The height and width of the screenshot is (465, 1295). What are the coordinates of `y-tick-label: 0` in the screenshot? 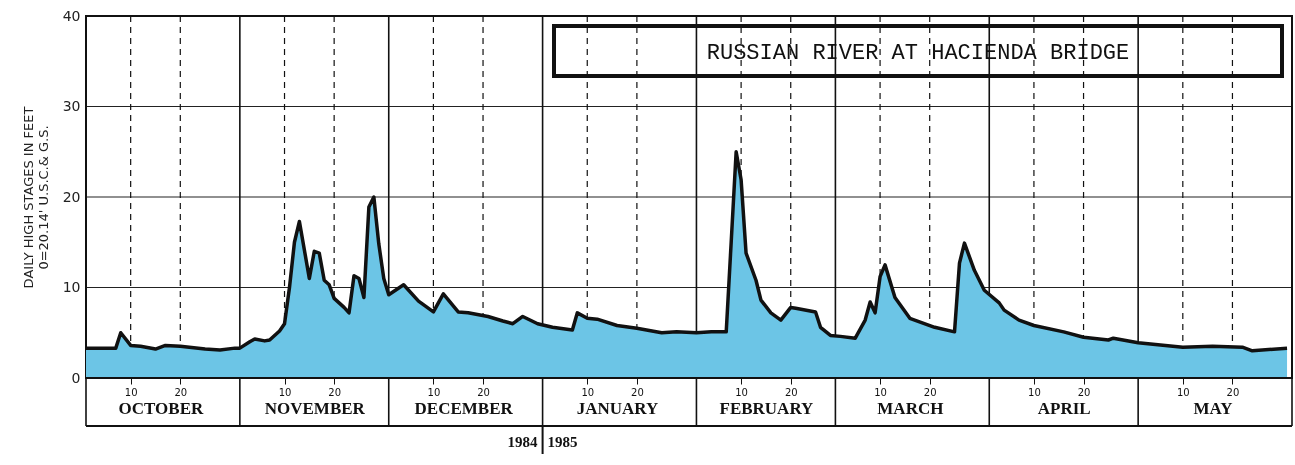 It's located at (76, 377).